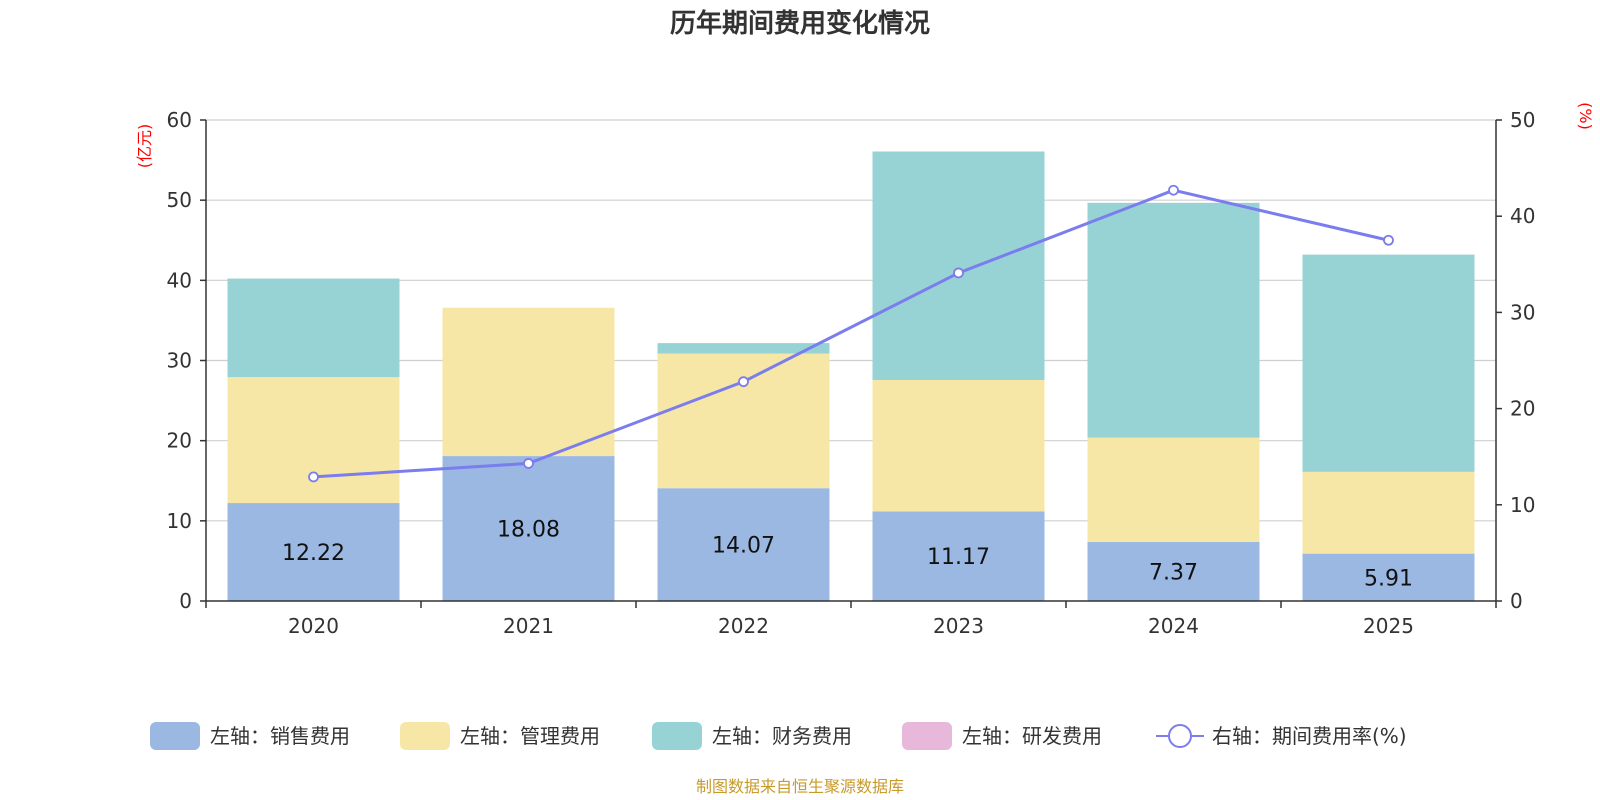 The image size is (1600, 800). I want to click on right-axis-unit: (%), so click(1585, 116).